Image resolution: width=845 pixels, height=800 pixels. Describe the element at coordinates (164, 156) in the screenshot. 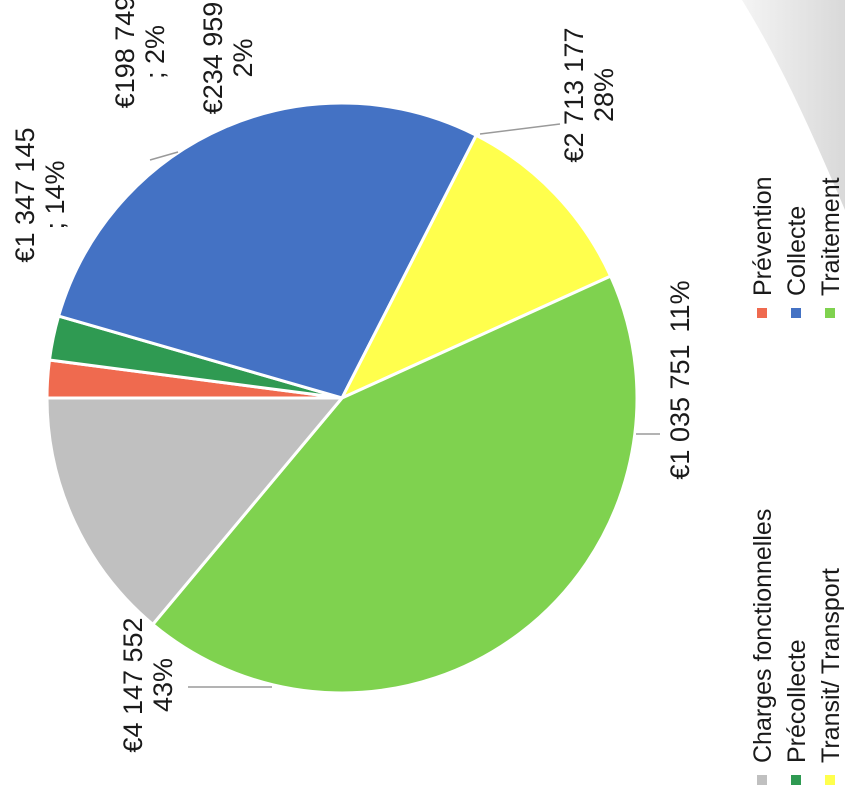

I see `leader-line-prevention` at that location.